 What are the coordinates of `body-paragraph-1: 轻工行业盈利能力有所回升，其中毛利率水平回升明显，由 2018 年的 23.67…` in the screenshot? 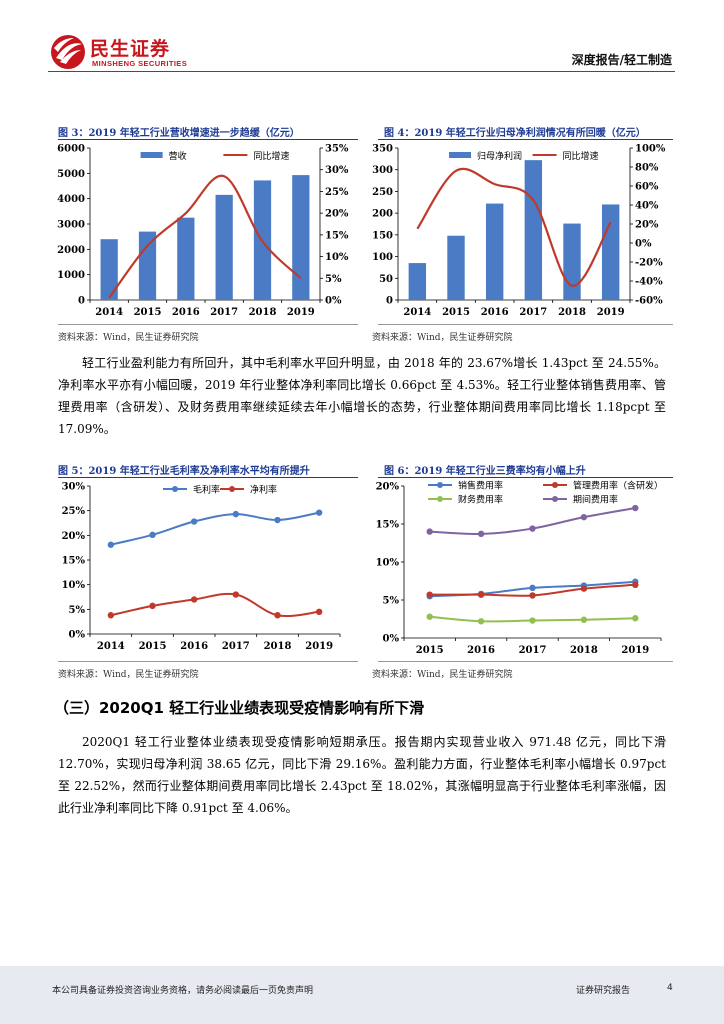 It's located at (362, 396).